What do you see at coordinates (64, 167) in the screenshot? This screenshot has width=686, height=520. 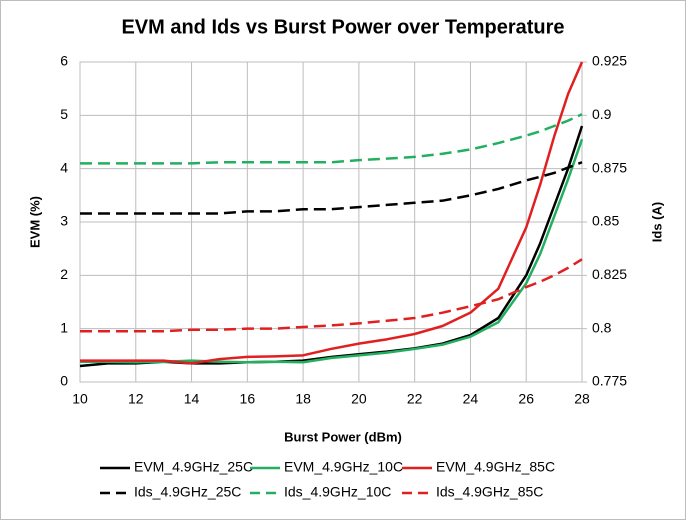 I see `y-tick-label: 4` at bounding box center [64, 167].